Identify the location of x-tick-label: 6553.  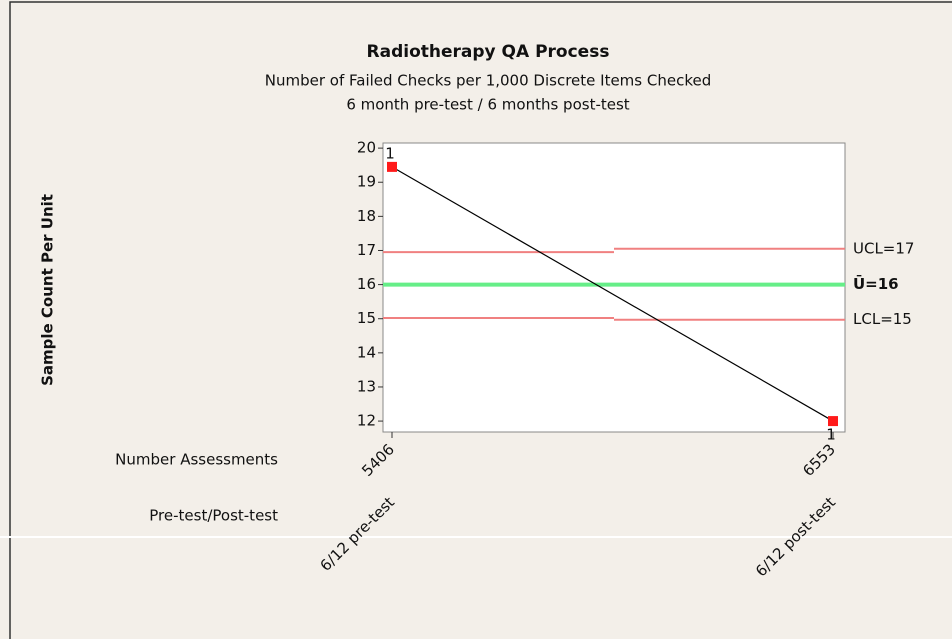
(819, 460).